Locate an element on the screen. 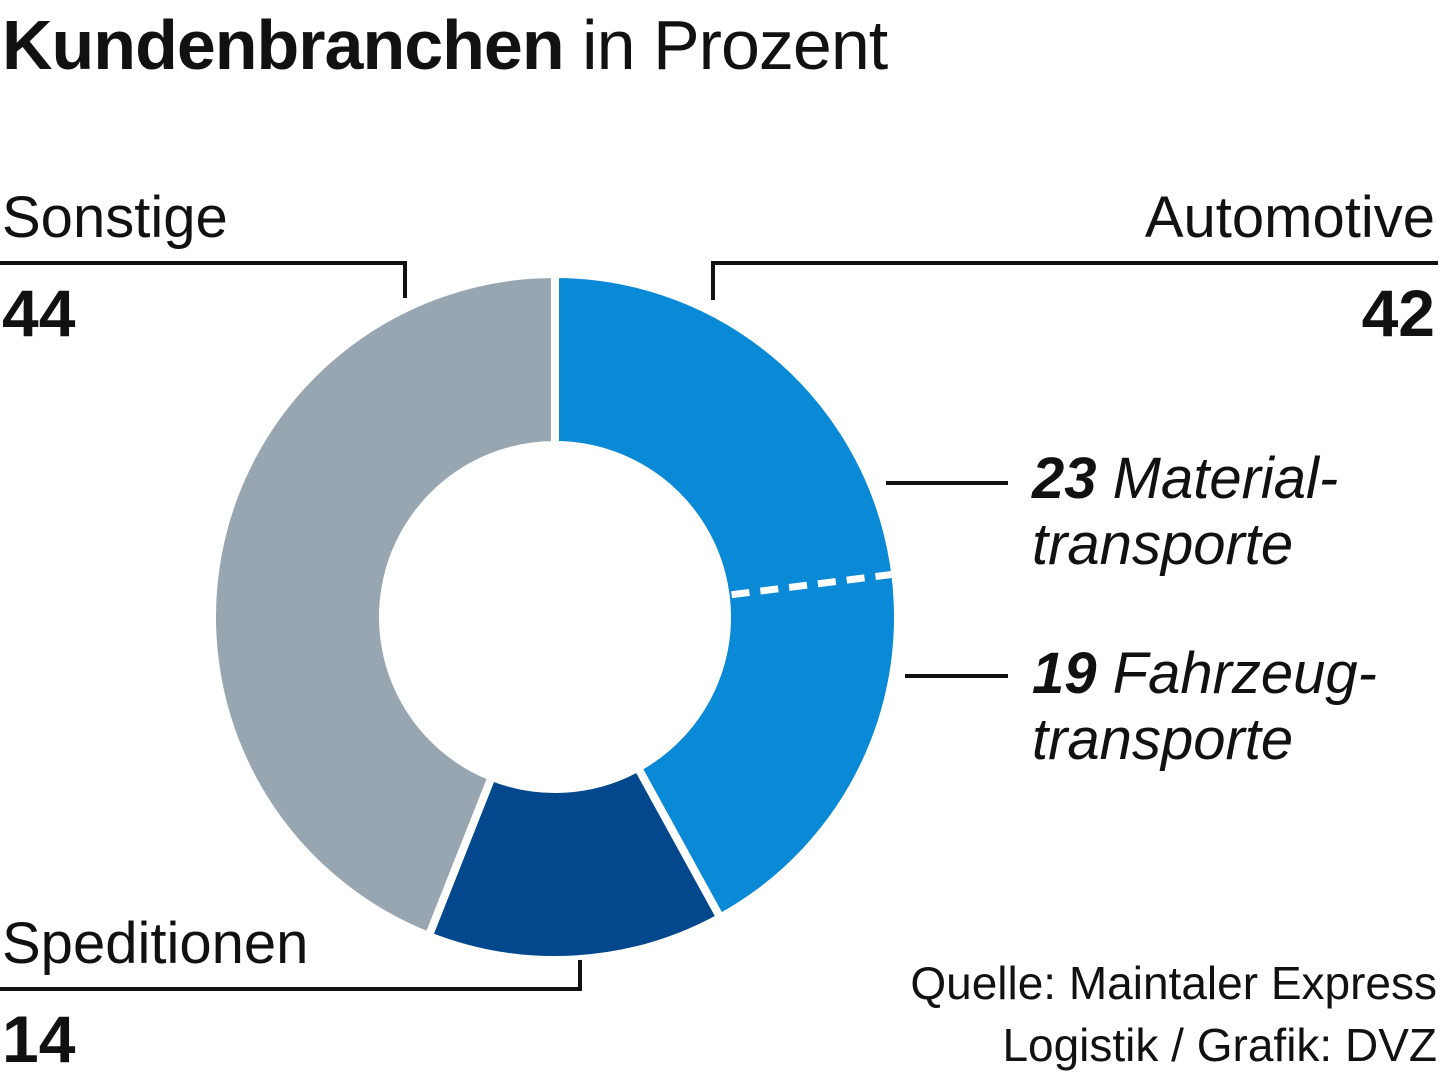 This screenshot has width=1441, height=1080. leader-speditionen is located at coordinates (291, 975).